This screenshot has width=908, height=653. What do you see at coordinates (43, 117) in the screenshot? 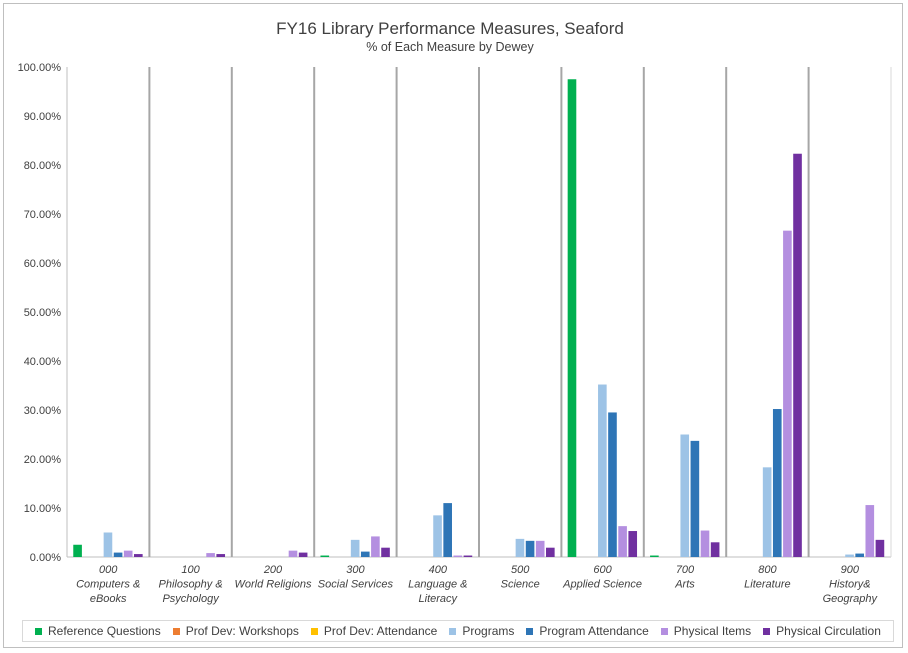
I see `y-tick-label: 90.00%` at bounding box center [43, 117].